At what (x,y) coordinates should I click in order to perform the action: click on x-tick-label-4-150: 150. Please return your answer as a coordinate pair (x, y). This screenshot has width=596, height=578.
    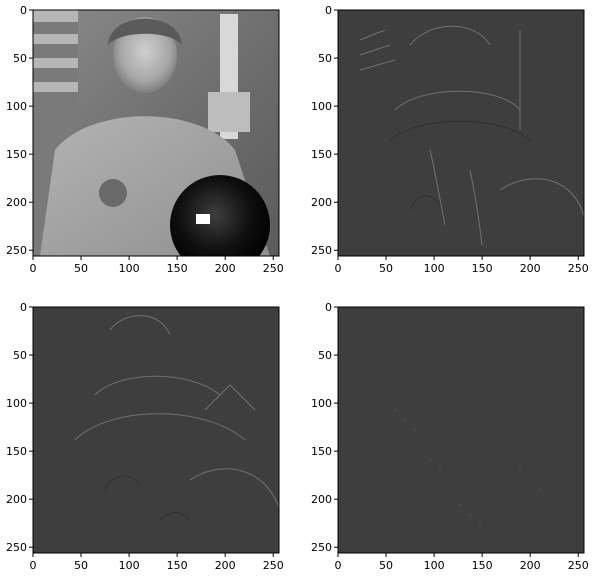
    Looking at the image, I should click on (482, 565).